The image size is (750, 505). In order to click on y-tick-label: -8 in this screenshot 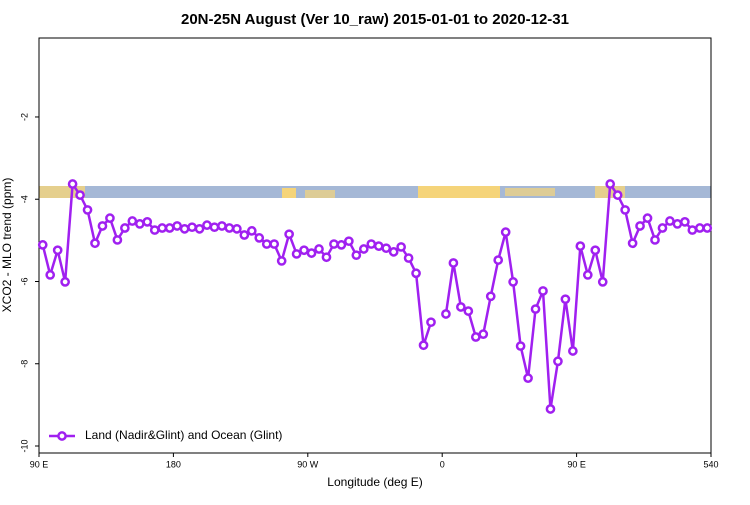, I will do `click(24, 364)`.